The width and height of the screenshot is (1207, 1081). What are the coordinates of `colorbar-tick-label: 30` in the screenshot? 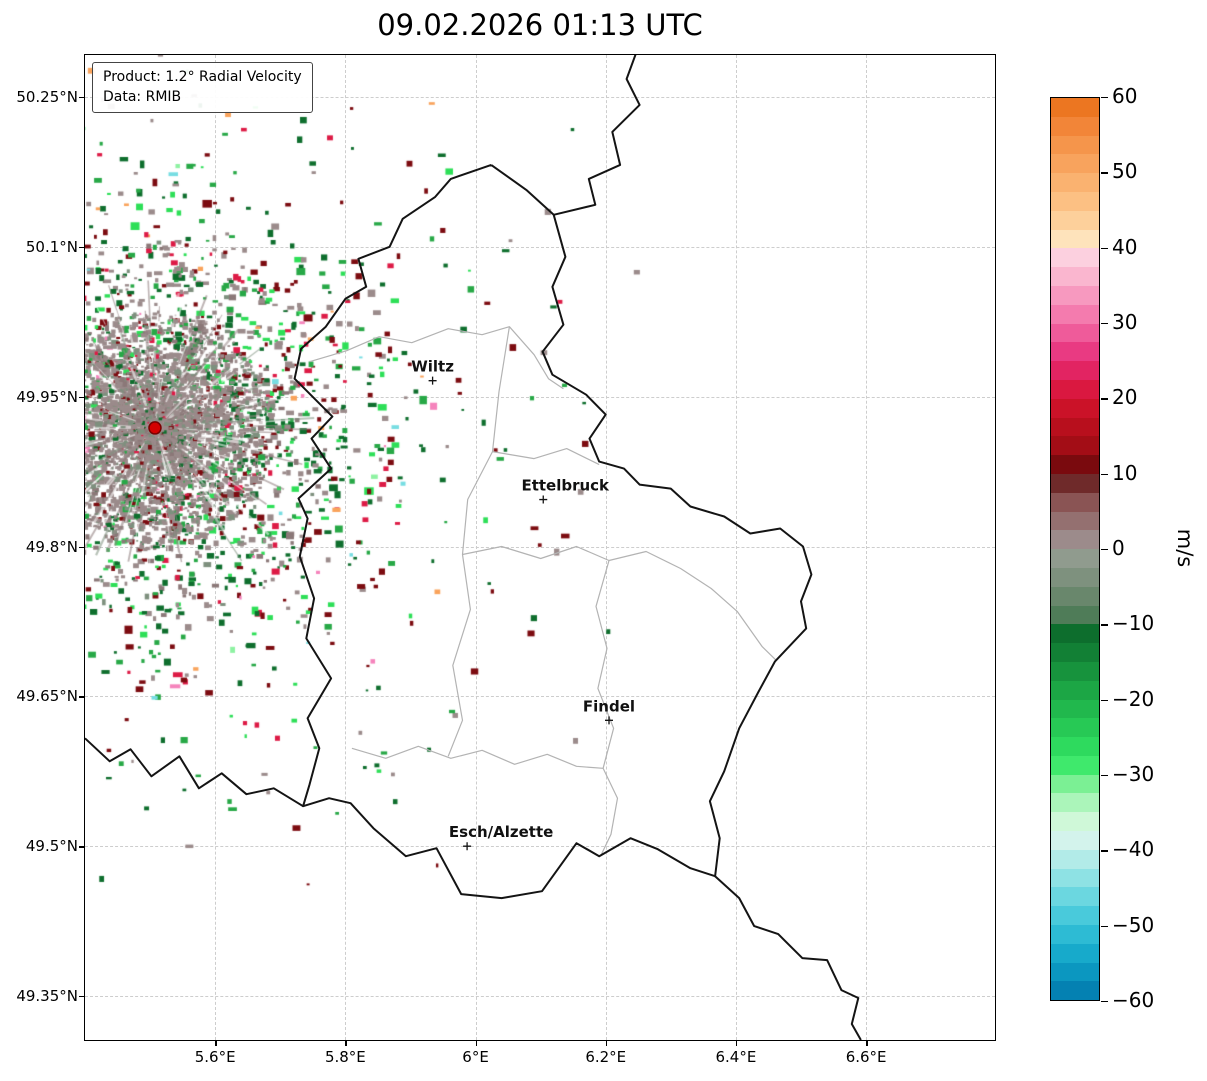 It's located at (1125, 322).